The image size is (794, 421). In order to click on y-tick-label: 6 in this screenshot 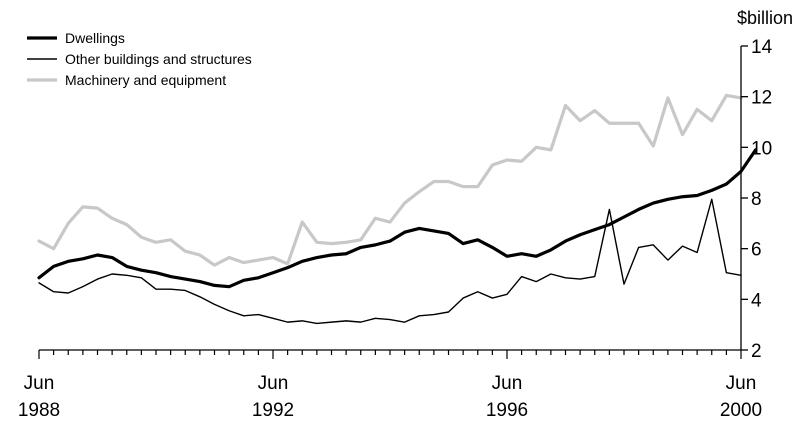, I will do `click(756, 250)`.